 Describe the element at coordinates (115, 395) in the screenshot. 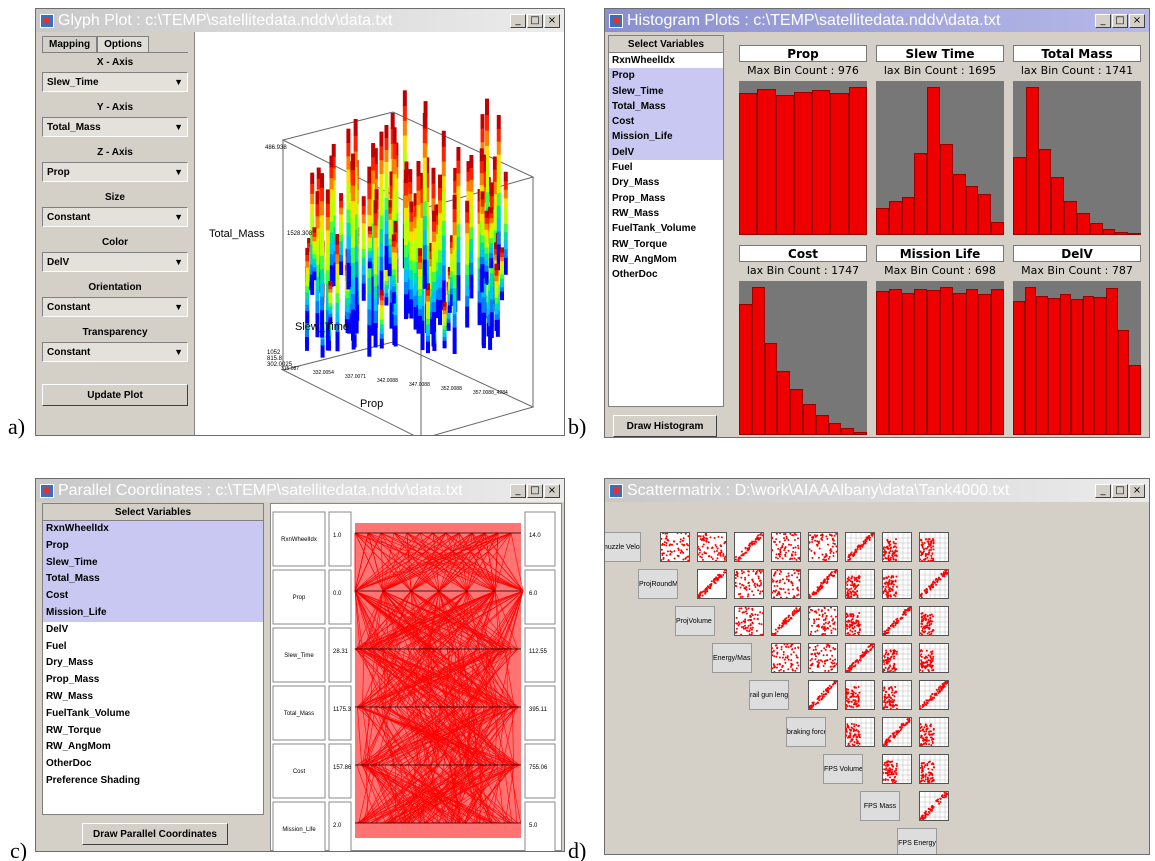

I see `update-plot-button: Update Plot` at that location.